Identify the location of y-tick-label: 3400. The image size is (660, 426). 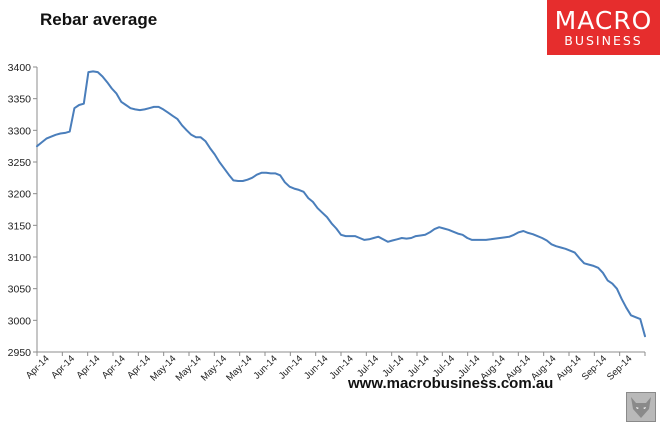
(20, 68).